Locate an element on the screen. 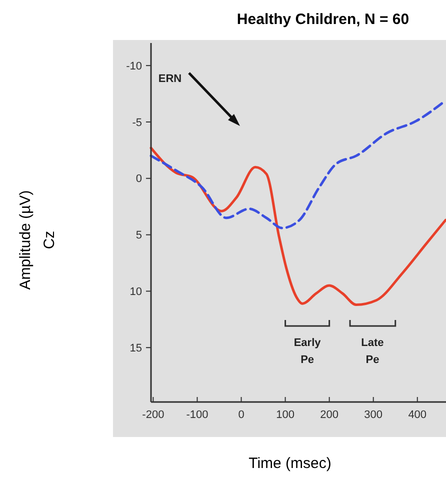 The width and height of the screenshot is (446, 479). y-tick-label: 0 is located at coordinates (139, 179).